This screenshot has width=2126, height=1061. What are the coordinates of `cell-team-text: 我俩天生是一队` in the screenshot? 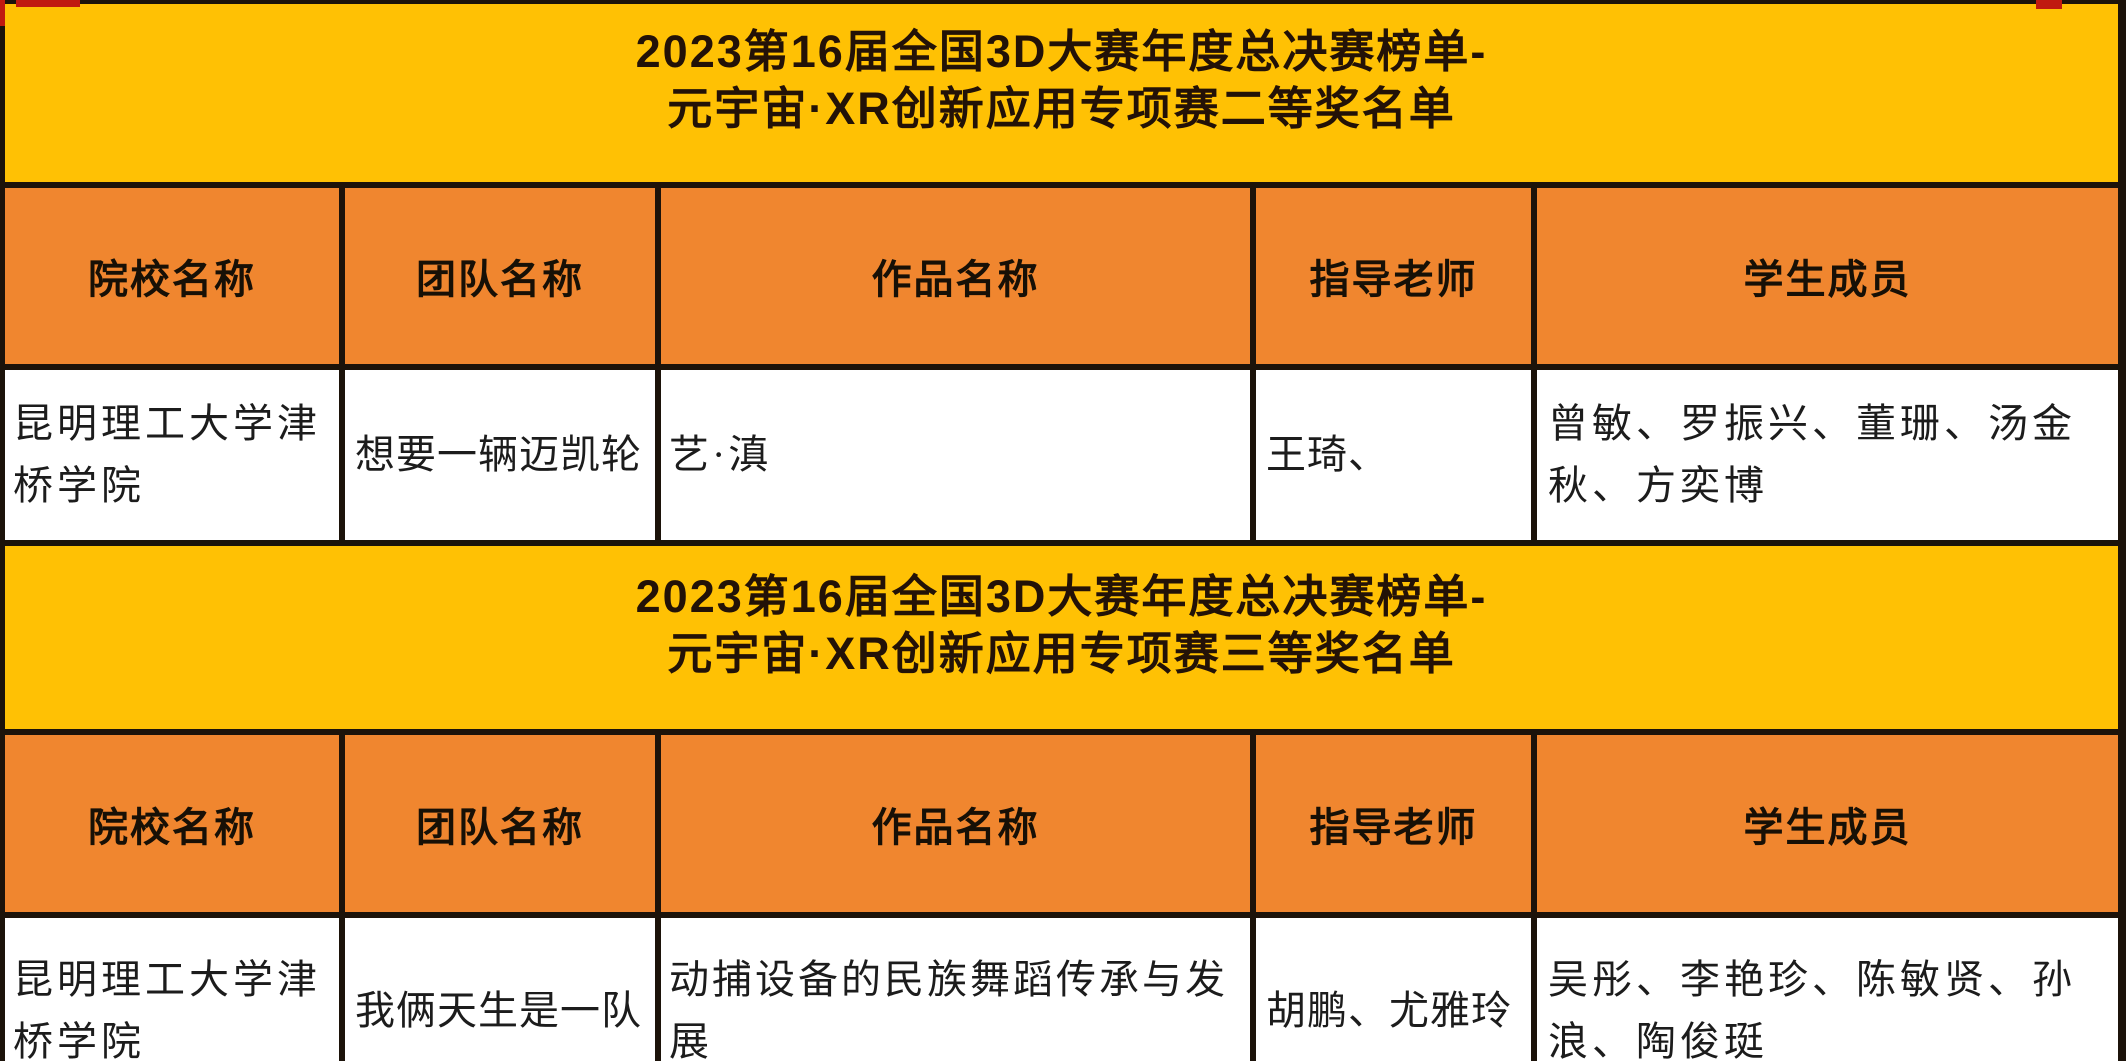 It's located at (498, 1010).